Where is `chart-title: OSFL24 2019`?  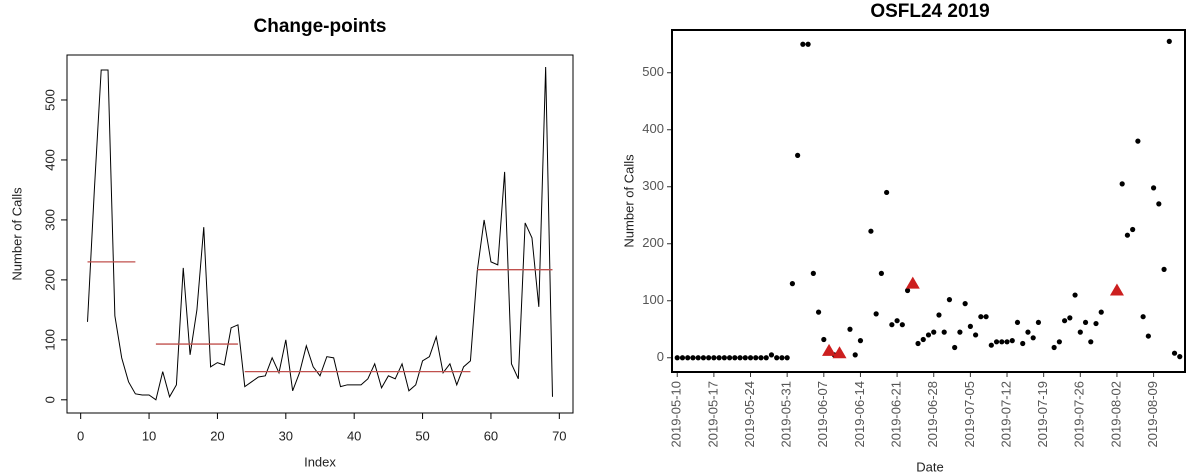 chart-title: OSFL24 2019 is located at coordinates (929, 11).